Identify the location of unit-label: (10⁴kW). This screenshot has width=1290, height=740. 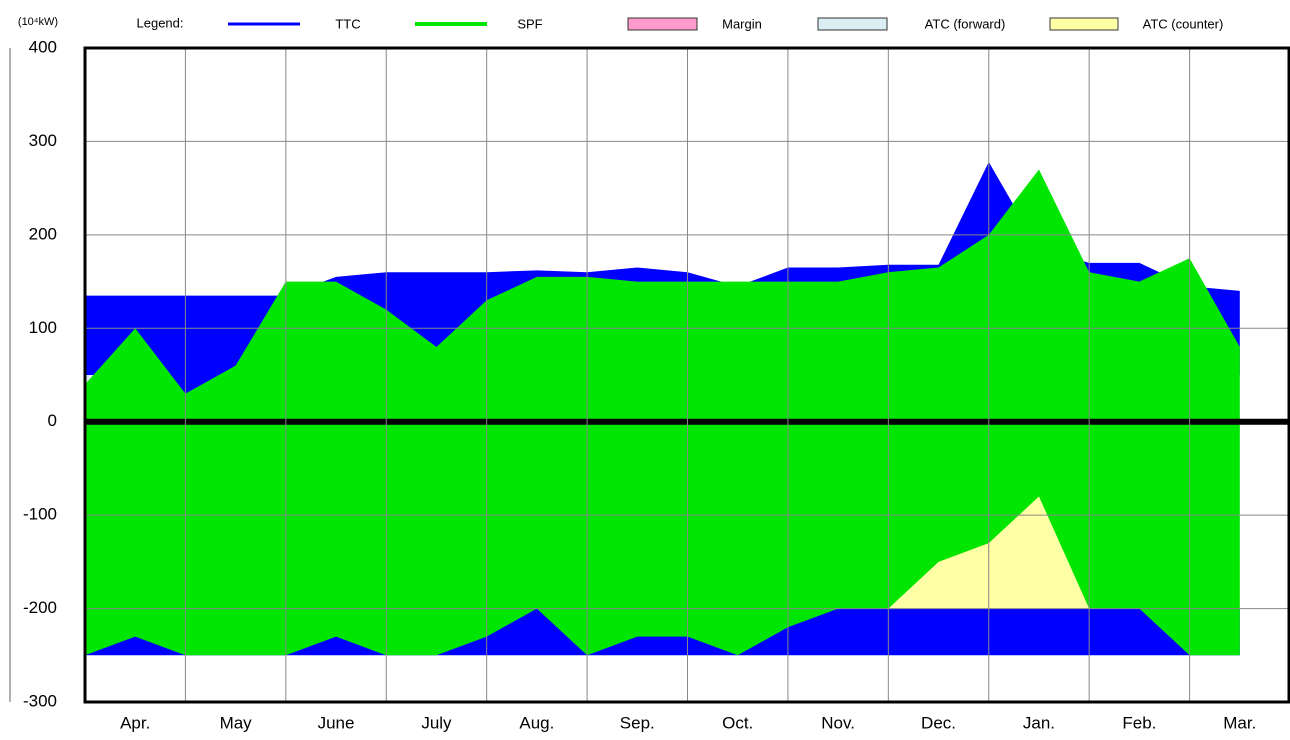
(38, 22).